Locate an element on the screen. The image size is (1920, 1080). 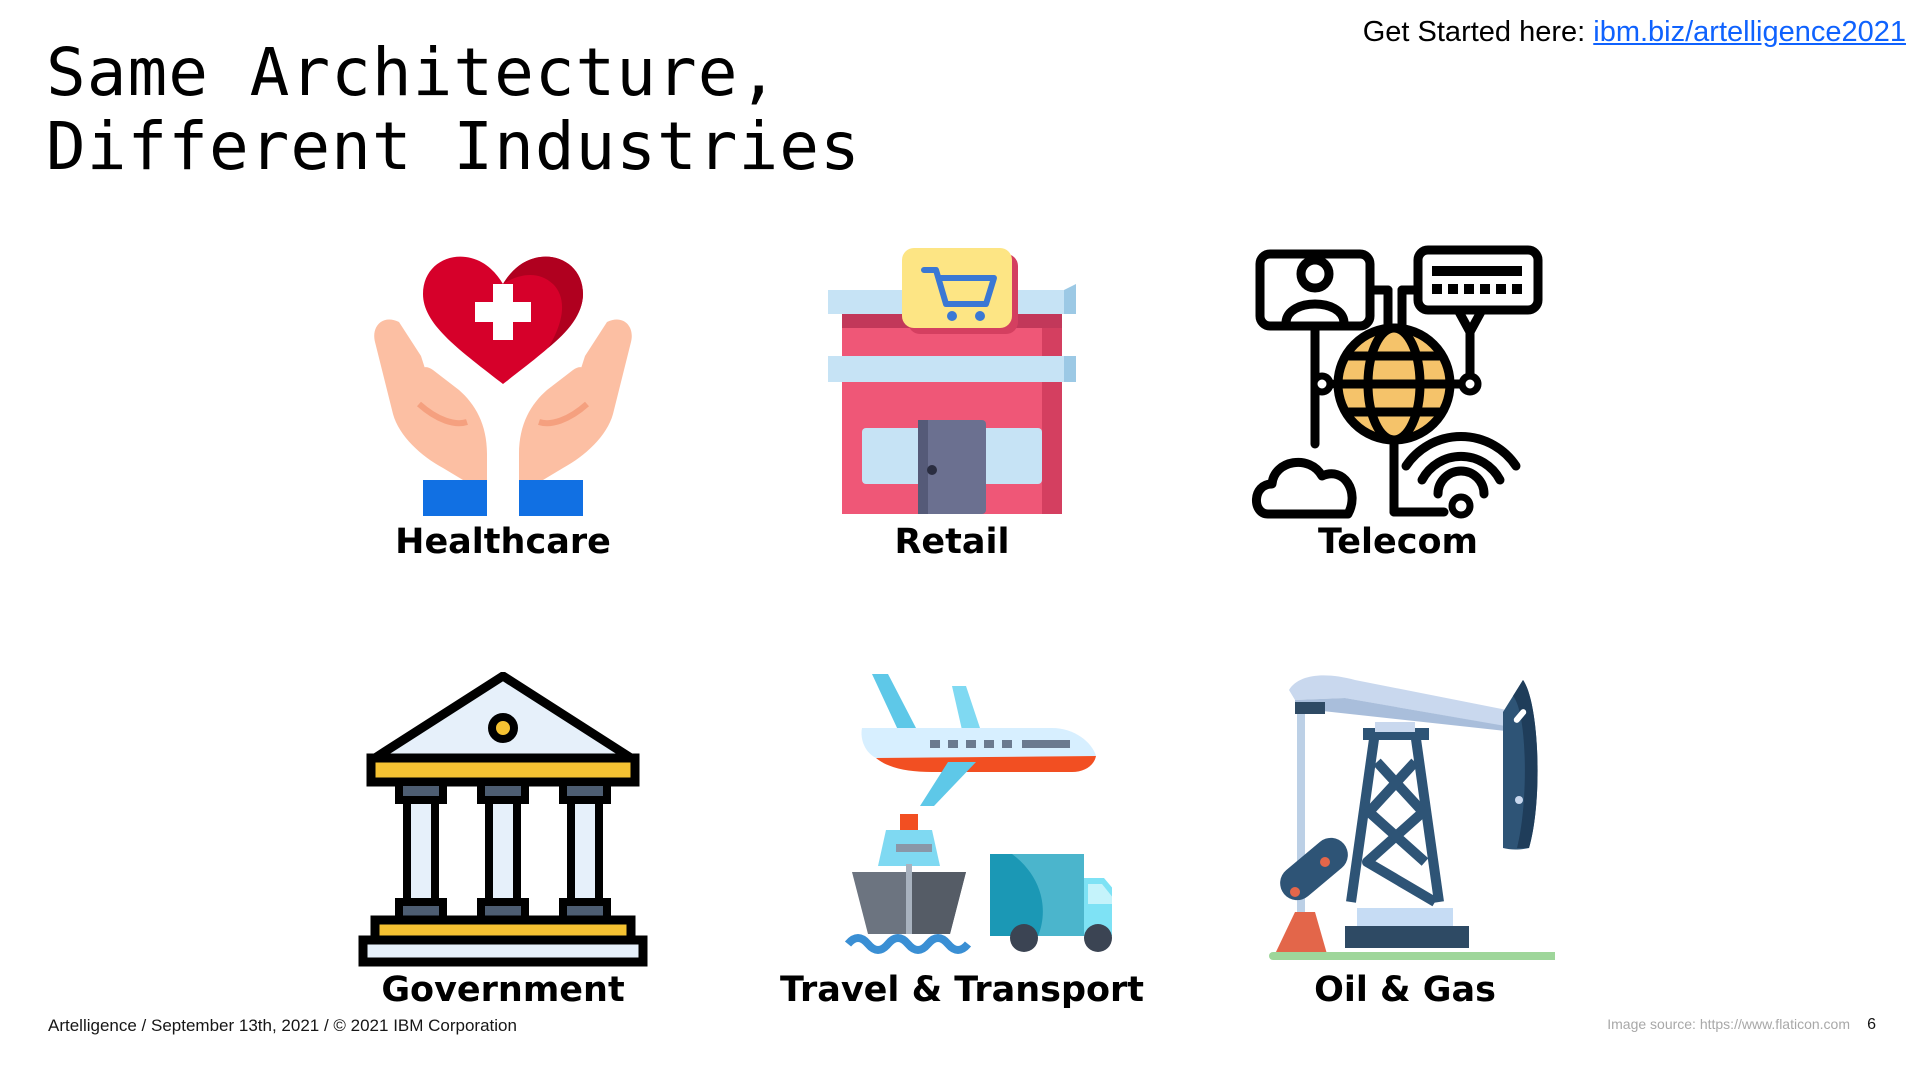
get-started-label: Get Started here: is located at coordinates (1478, 32).